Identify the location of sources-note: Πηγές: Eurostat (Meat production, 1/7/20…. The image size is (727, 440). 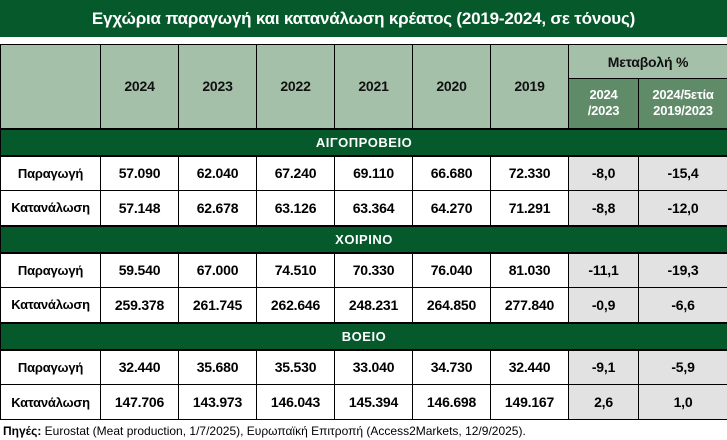
(363, 429).